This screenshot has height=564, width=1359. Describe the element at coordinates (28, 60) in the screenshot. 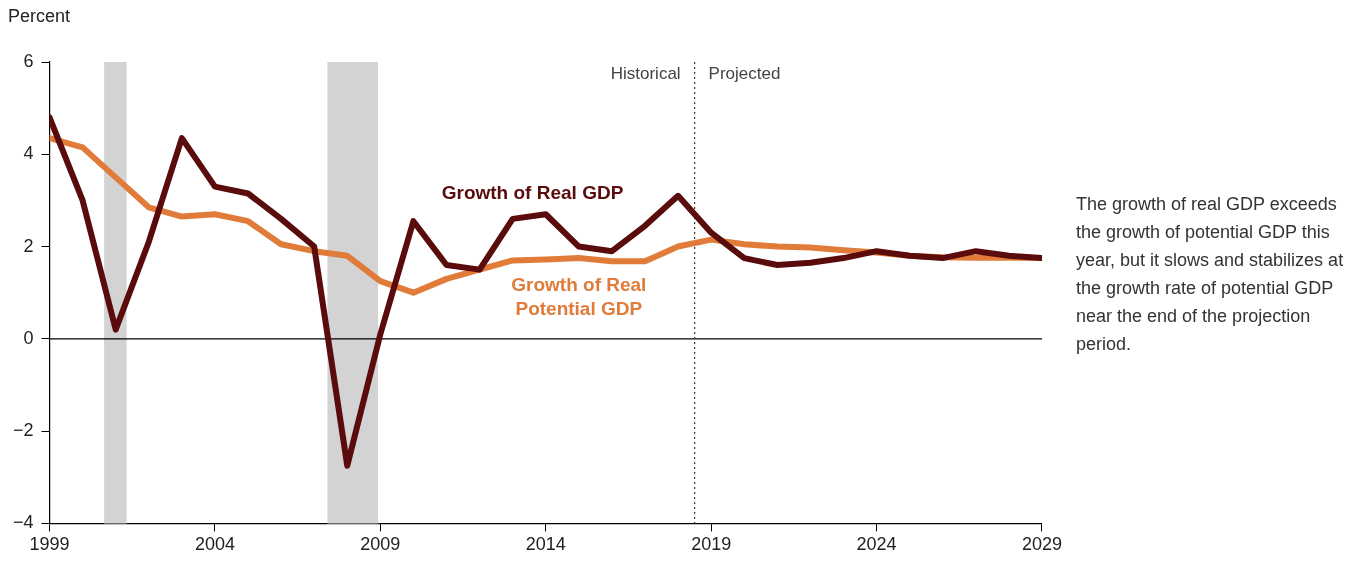

I see `y-tick-label: 6` at that location.